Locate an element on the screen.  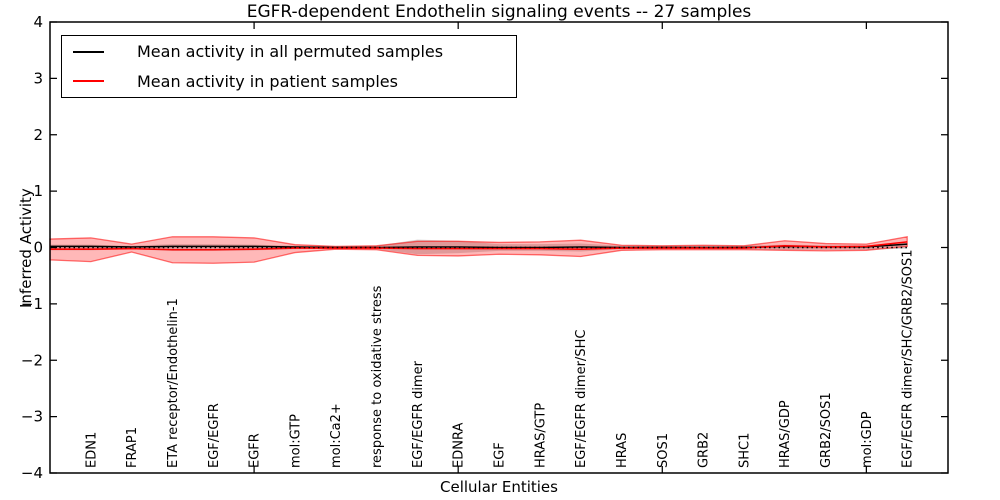
entity-label: HRAS/GTP is located at coordinates (540, 435).